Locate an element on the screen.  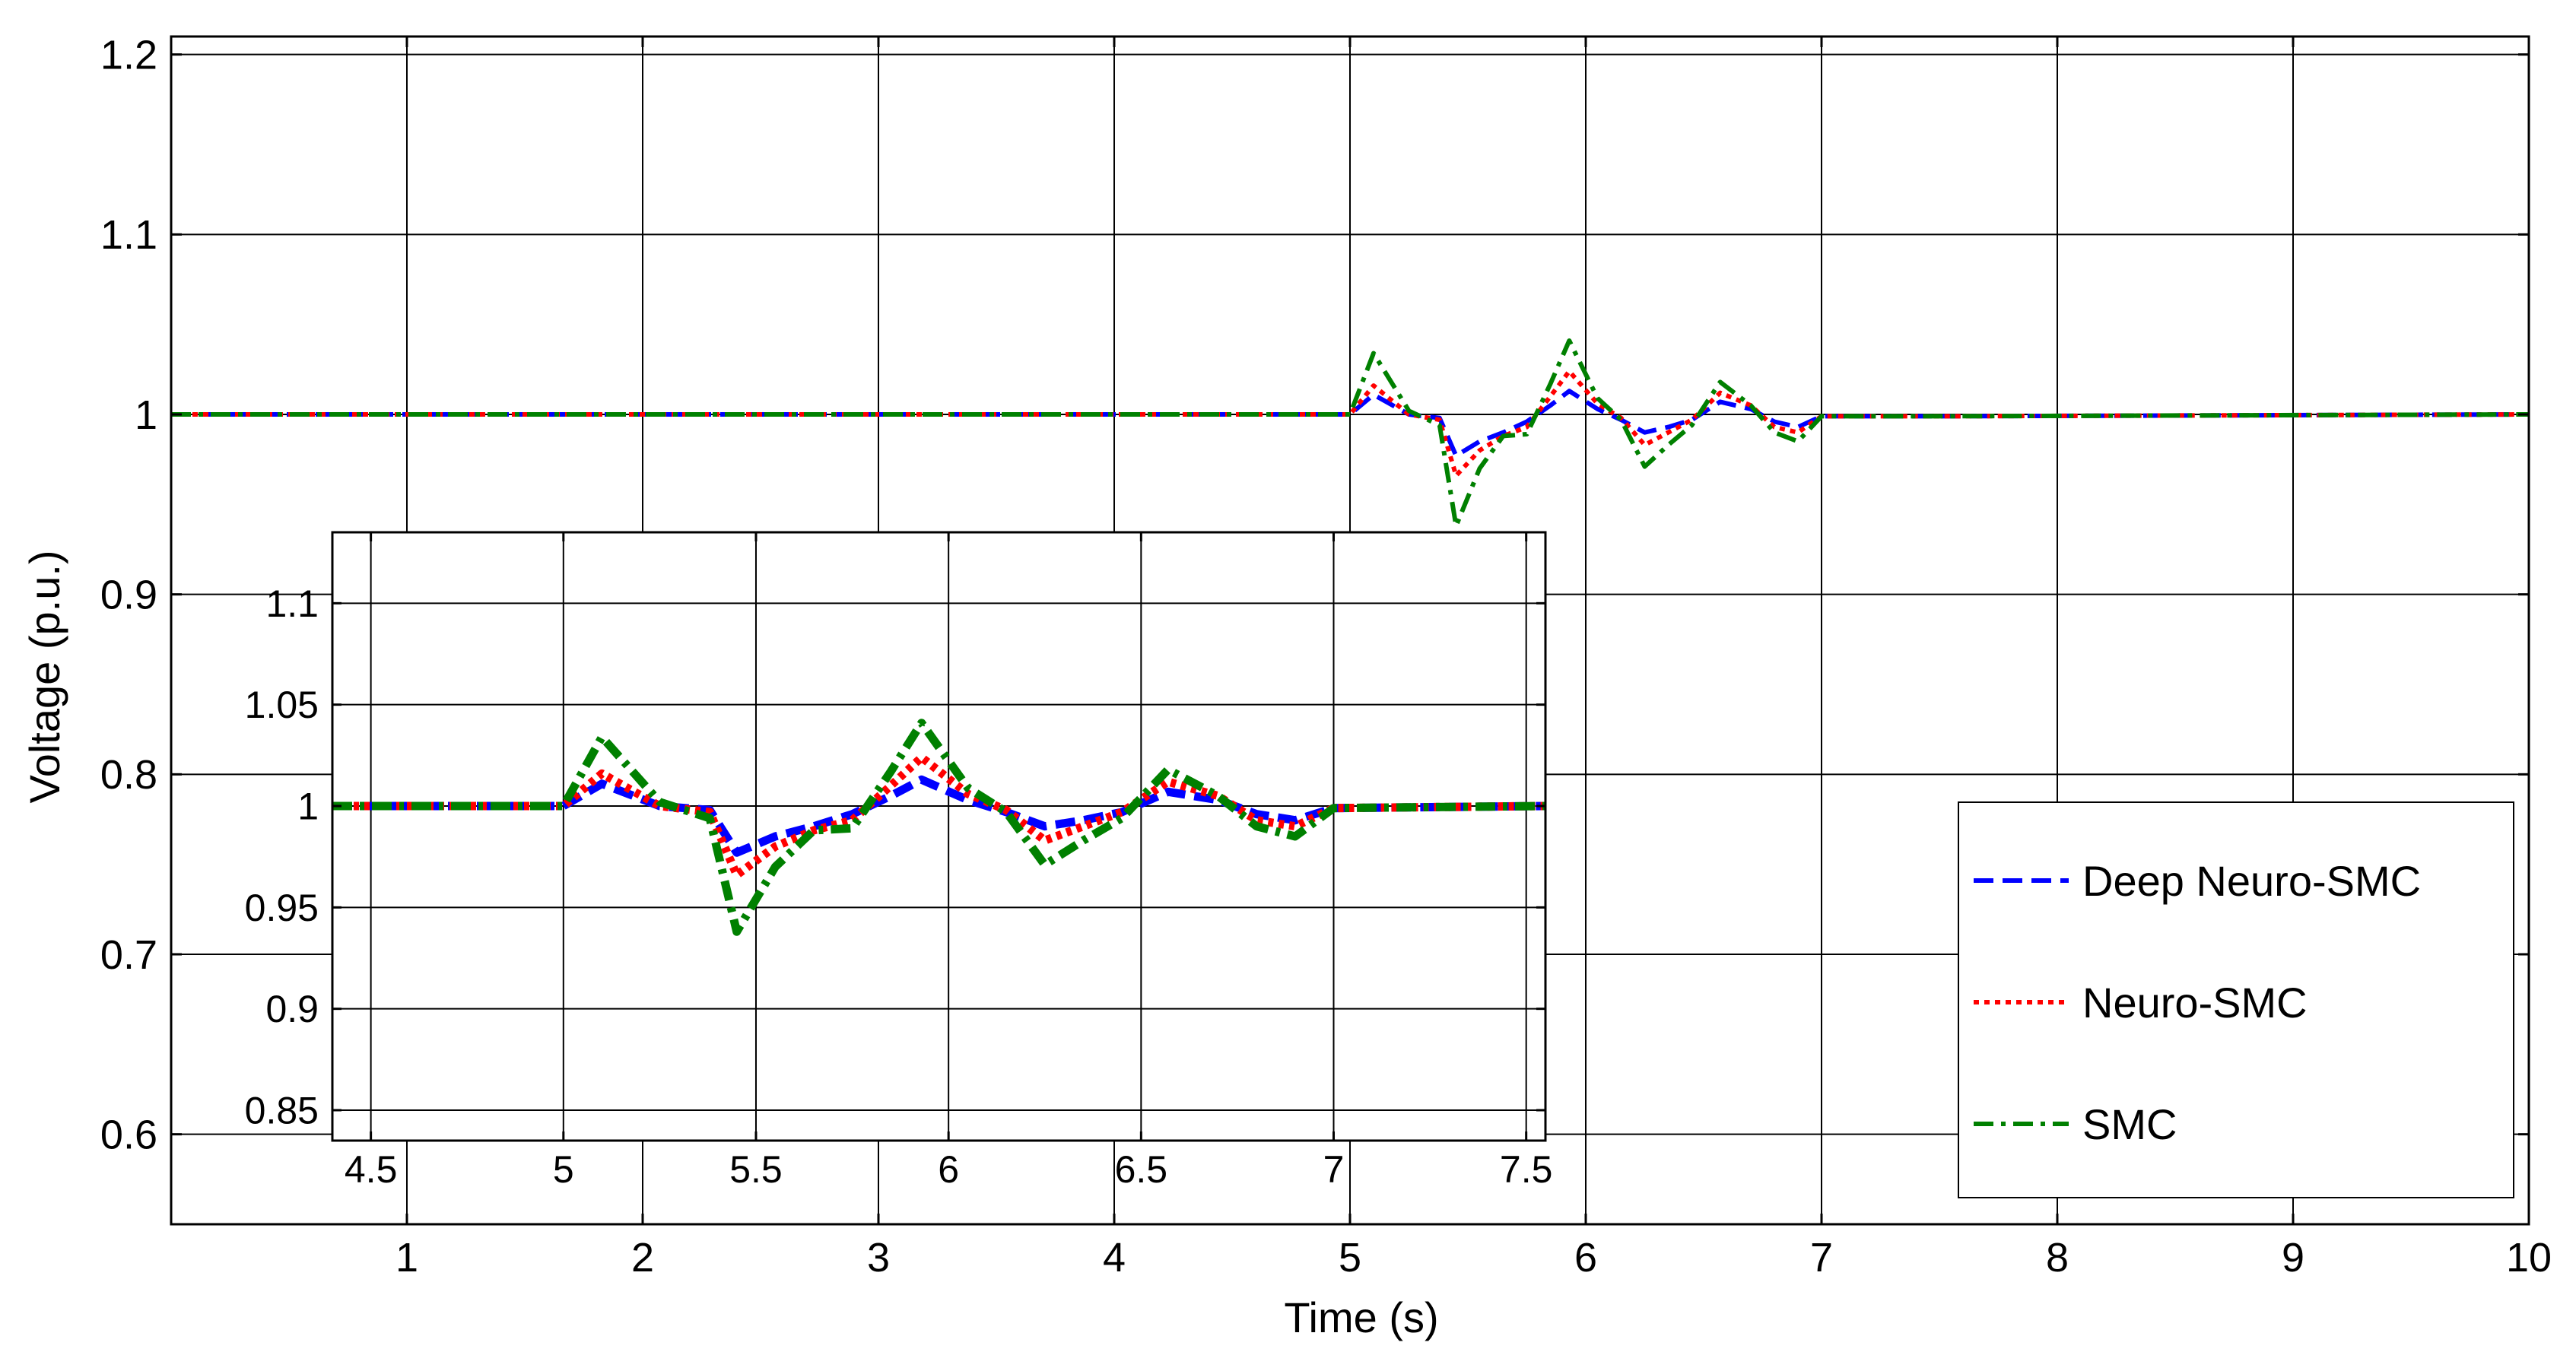
y-tick-label: 0.8 is located at coordinates (128, 775).